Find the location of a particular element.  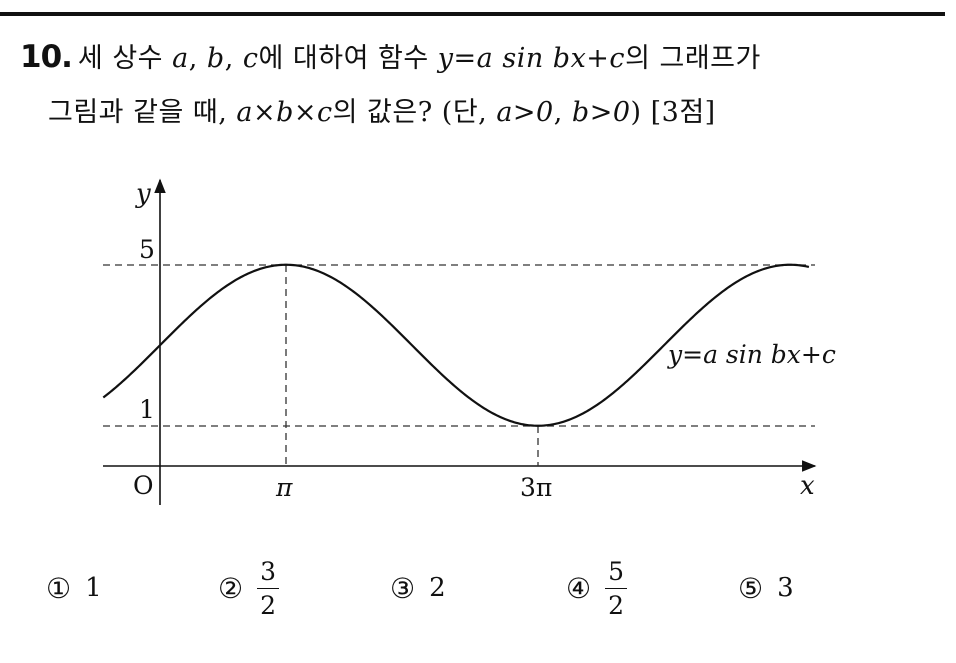

var-c: c is located at coordinates (250, 58).